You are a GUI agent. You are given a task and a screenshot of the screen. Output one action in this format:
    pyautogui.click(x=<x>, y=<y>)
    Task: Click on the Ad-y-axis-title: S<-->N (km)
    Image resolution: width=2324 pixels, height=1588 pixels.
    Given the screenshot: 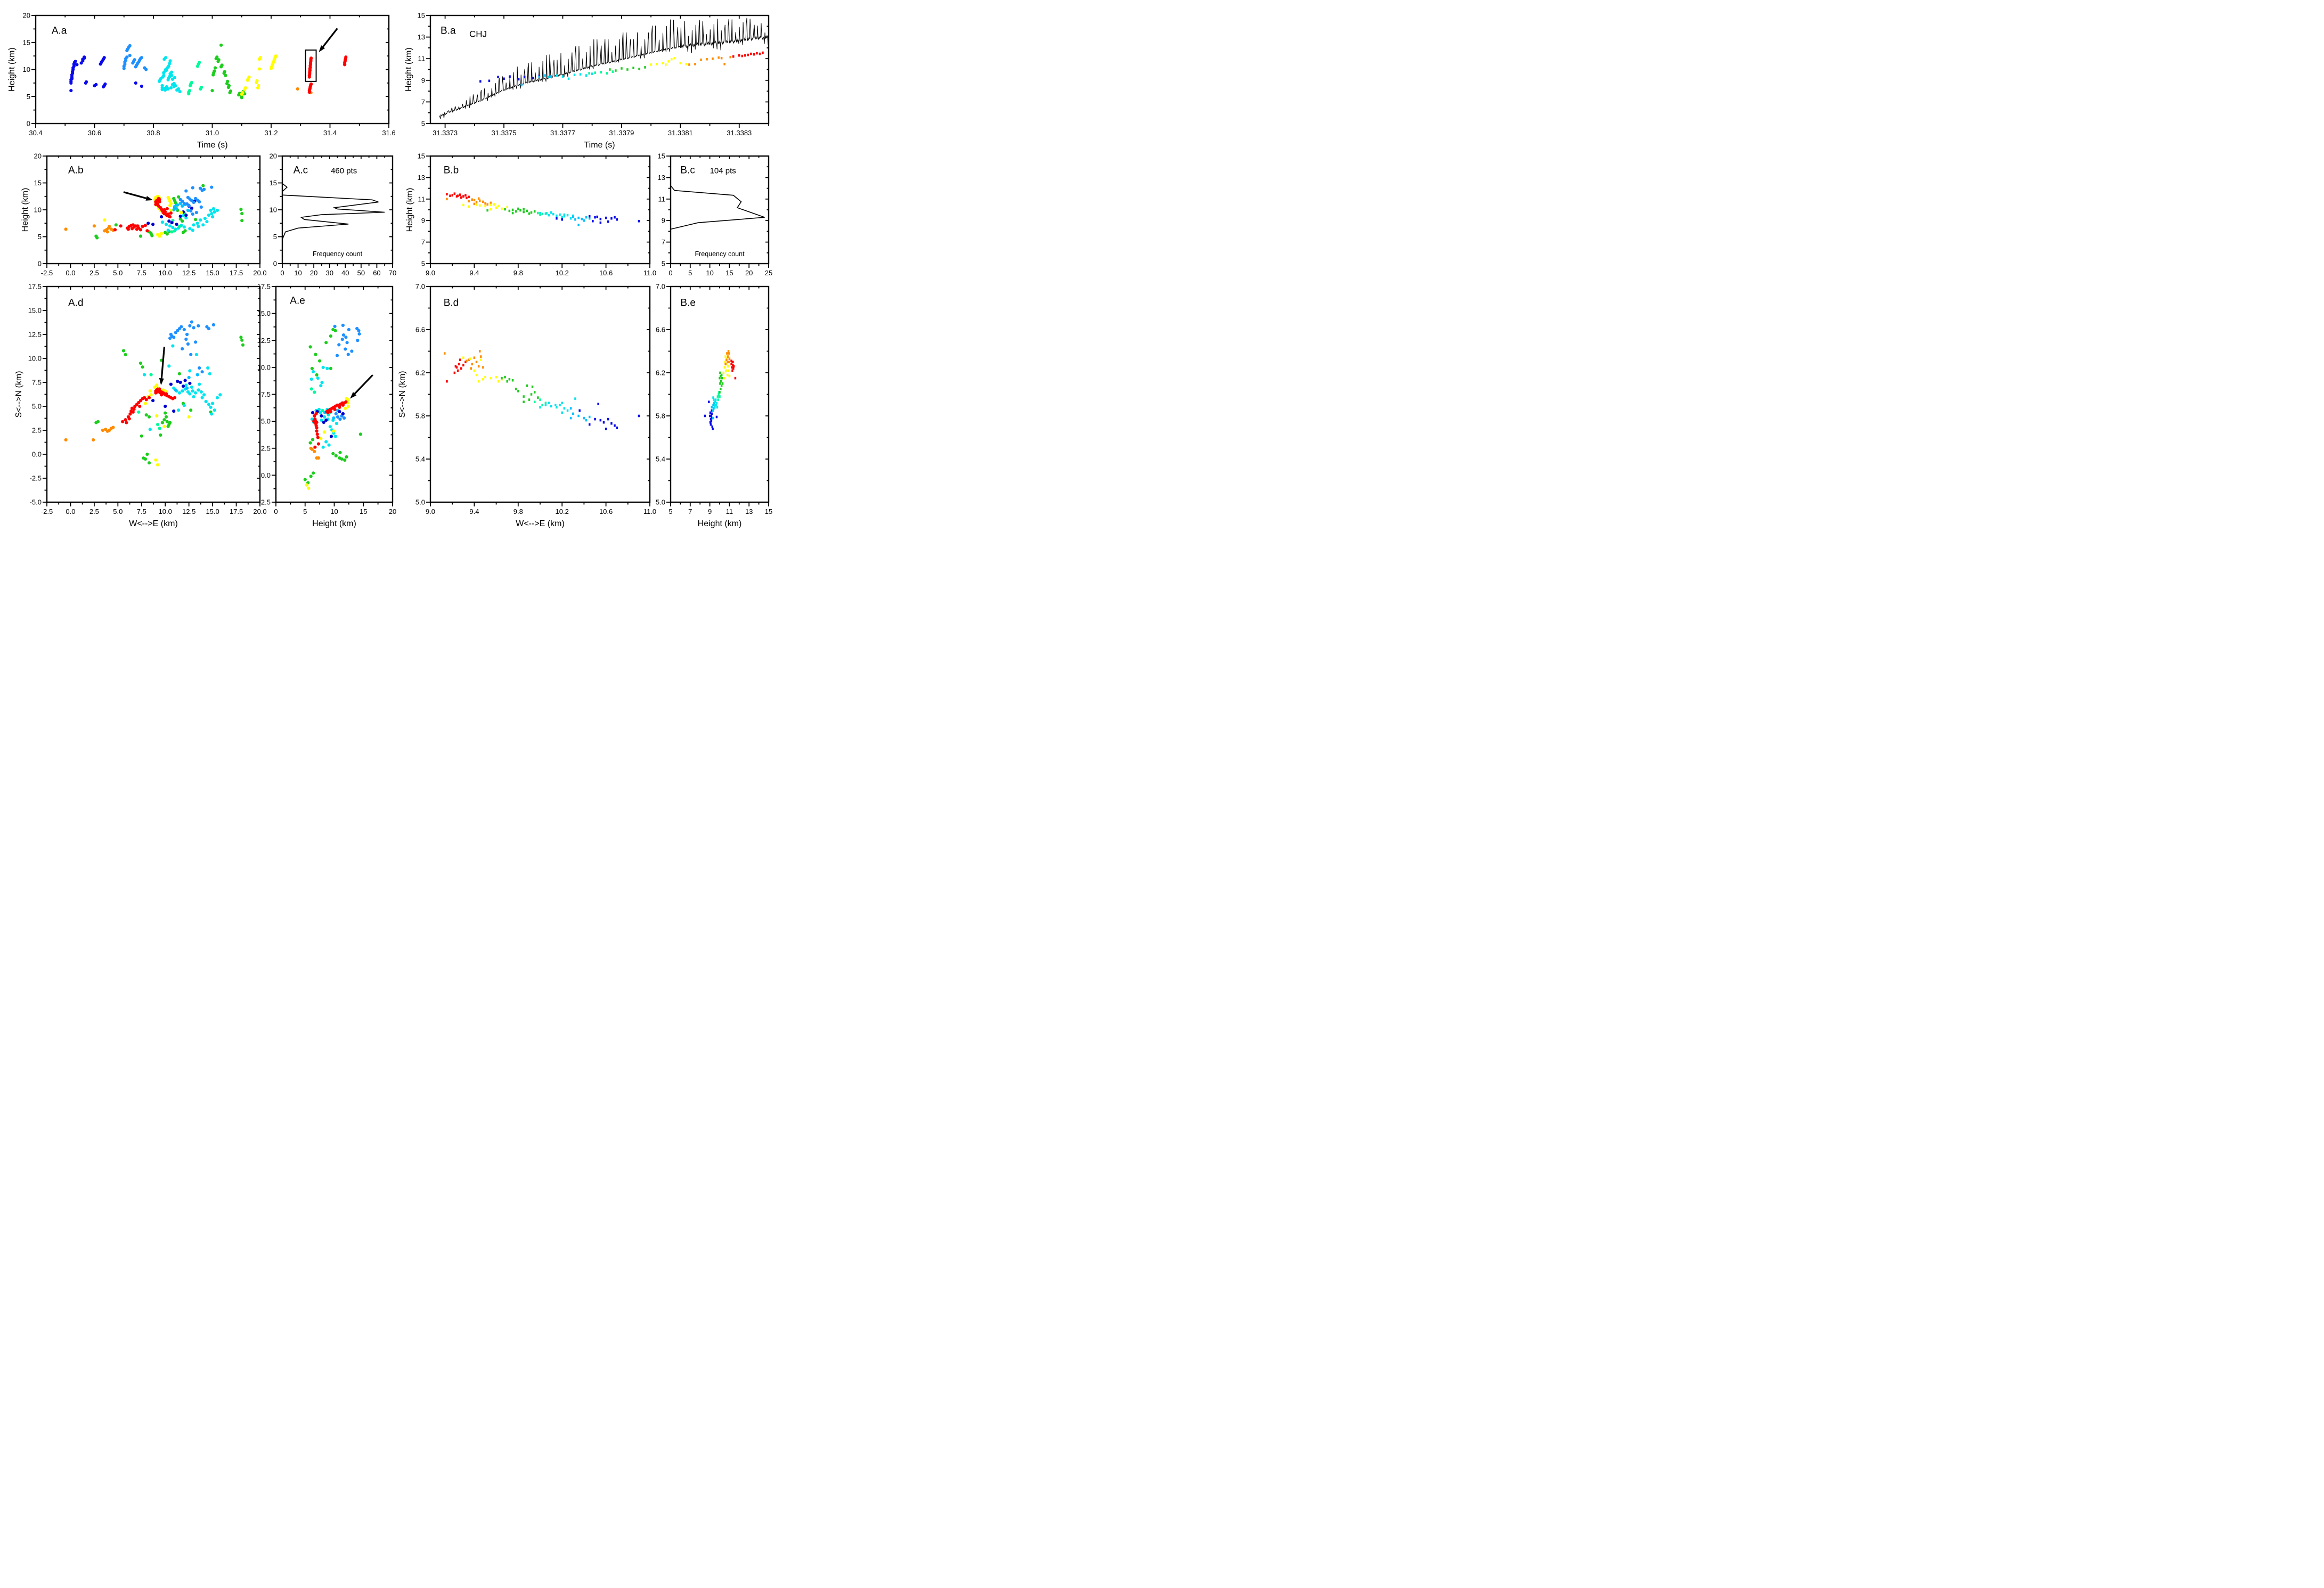 What is the action you would take?
    pyautogui.click(x=18, y=394)
    